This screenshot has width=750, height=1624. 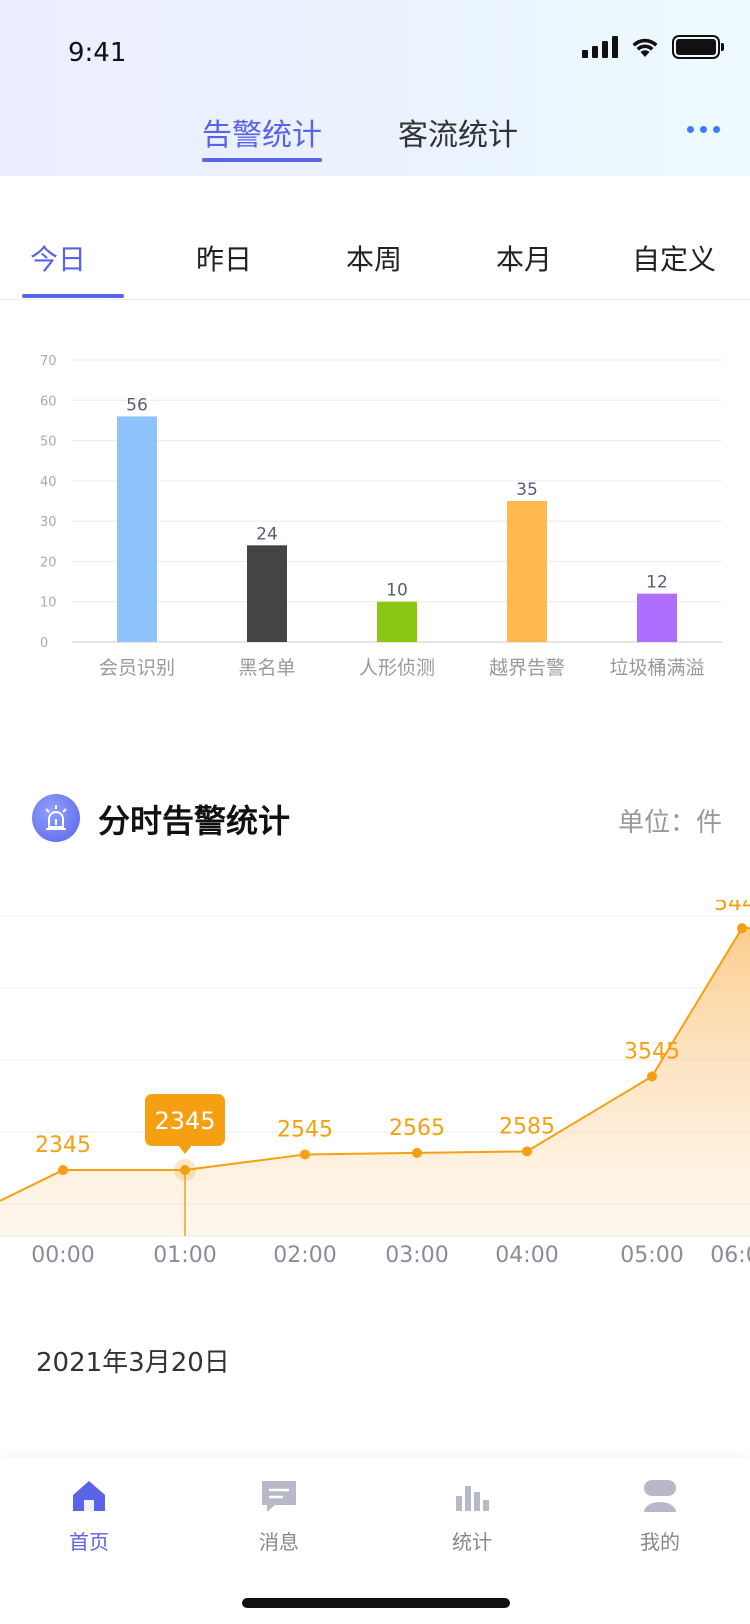 I want to click on bar-value-label: 10, so click(x=397, y=591).